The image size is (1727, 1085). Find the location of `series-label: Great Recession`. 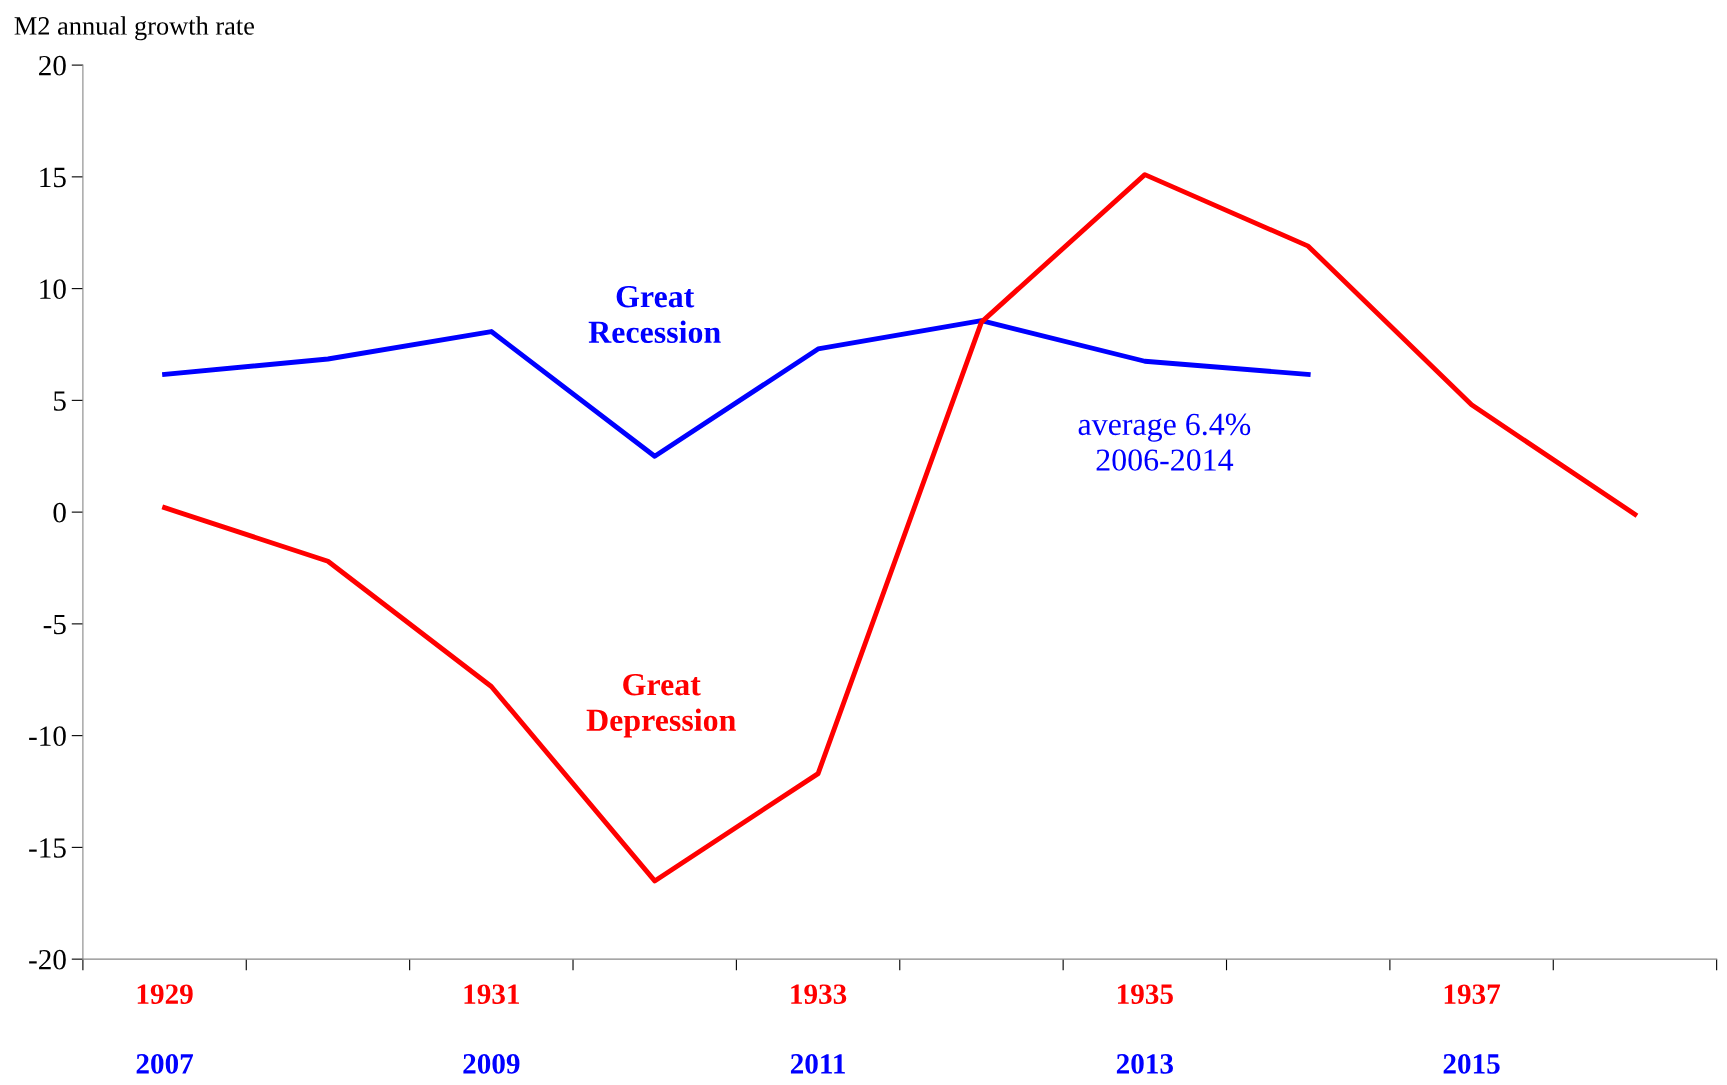

series-label: Great Recession is located at coordinates (654, 314).